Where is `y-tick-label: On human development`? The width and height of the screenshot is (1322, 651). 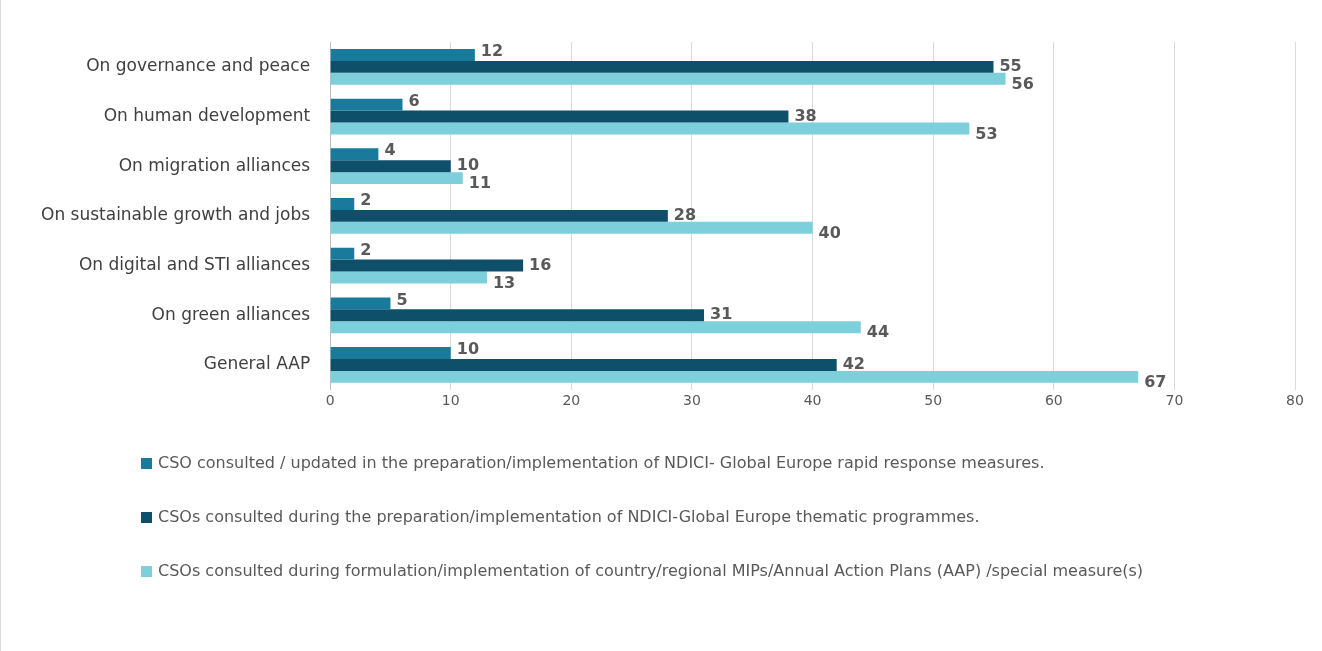 y-tick-label: On human development is located at coordinates (207, 114).